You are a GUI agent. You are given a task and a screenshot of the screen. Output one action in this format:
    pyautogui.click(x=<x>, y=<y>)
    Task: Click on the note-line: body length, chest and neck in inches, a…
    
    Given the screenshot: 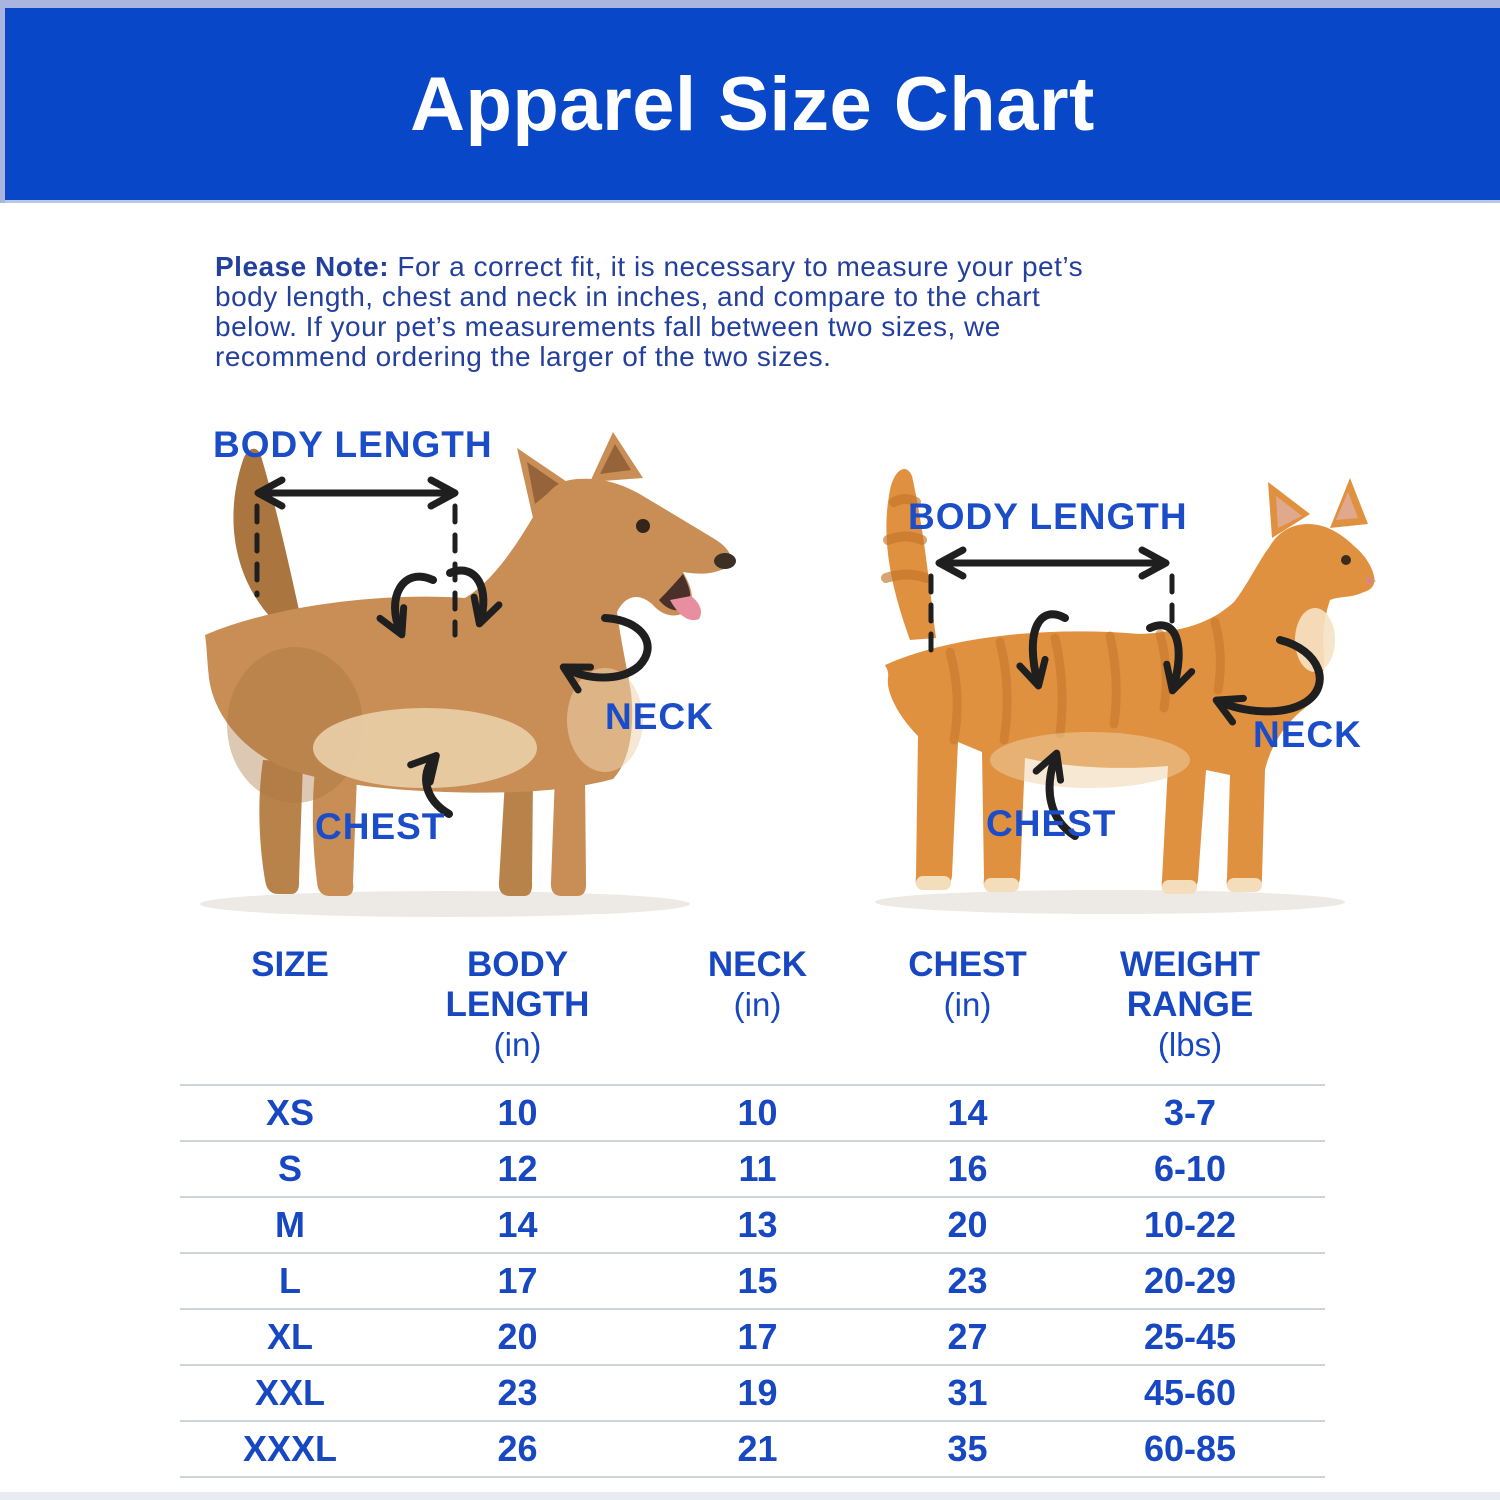 What is the action you would take?
    pyautogui.click(x=628, y=296)
    